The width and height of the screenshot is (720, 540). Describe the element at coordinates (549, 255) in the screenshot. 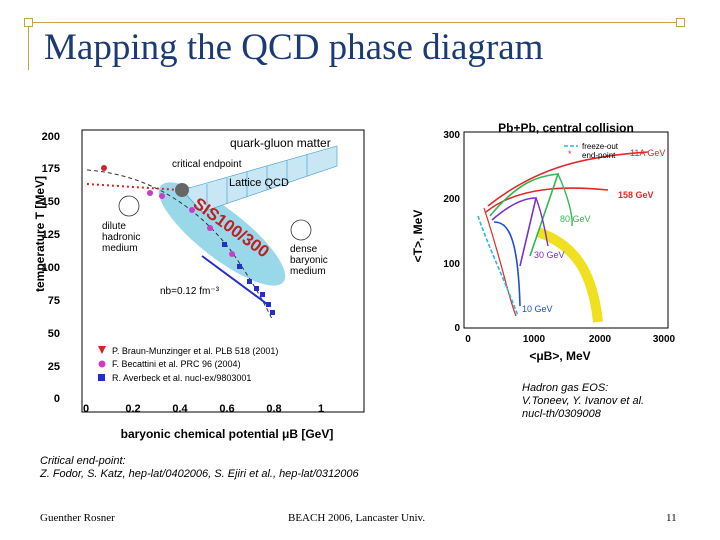

I see `energy-label: 30 GeV` at that location.